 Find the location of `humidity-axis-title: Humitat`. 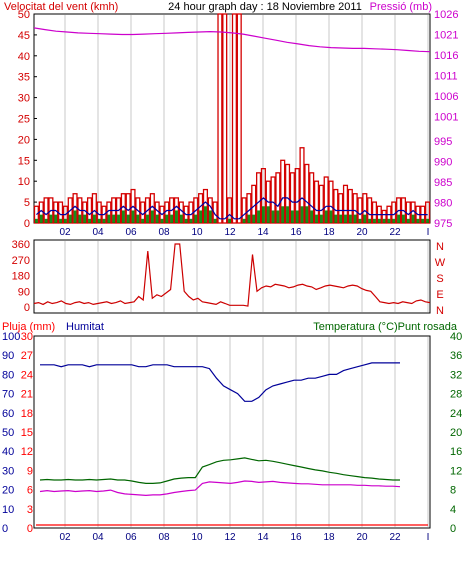

humidity-axis-title: Humitat is located at coordinates (85, 327).